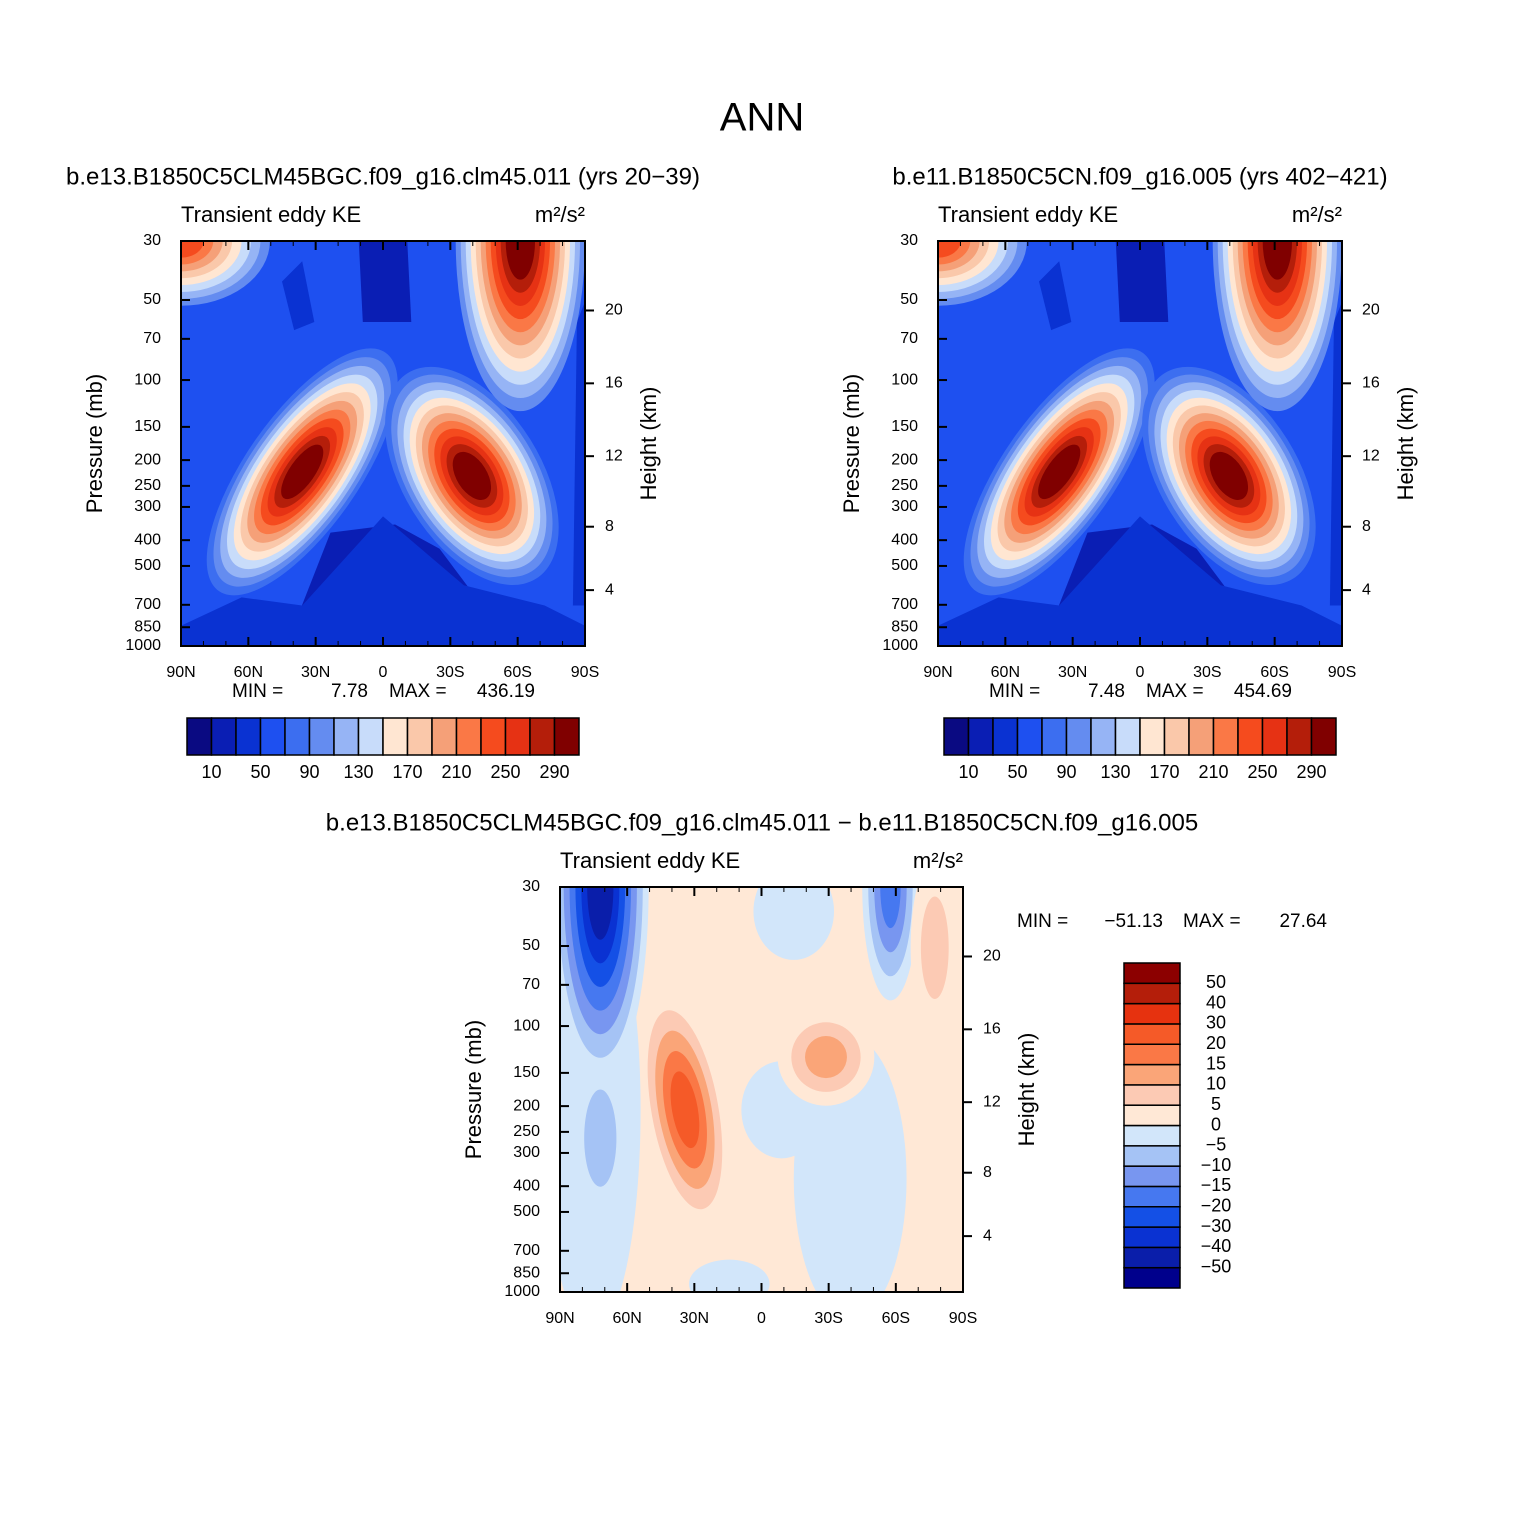  Describe the element at coordinates (1005, 672) in the screenshot. I see `x-tick-label: 60N` at that location.